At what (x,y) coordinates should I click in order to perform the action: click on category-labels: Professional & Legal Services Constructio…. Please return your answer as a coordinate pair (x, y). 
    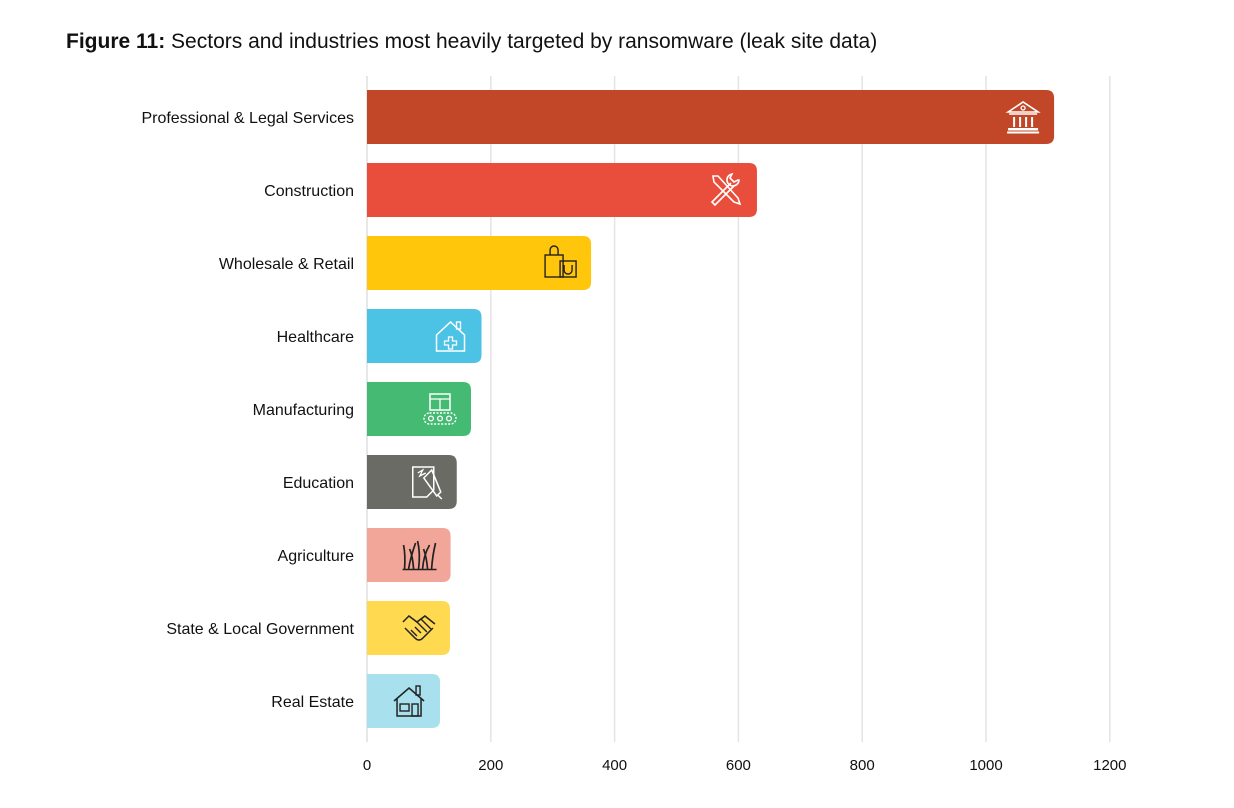
    Looking at the image, I should click on (247, 410).